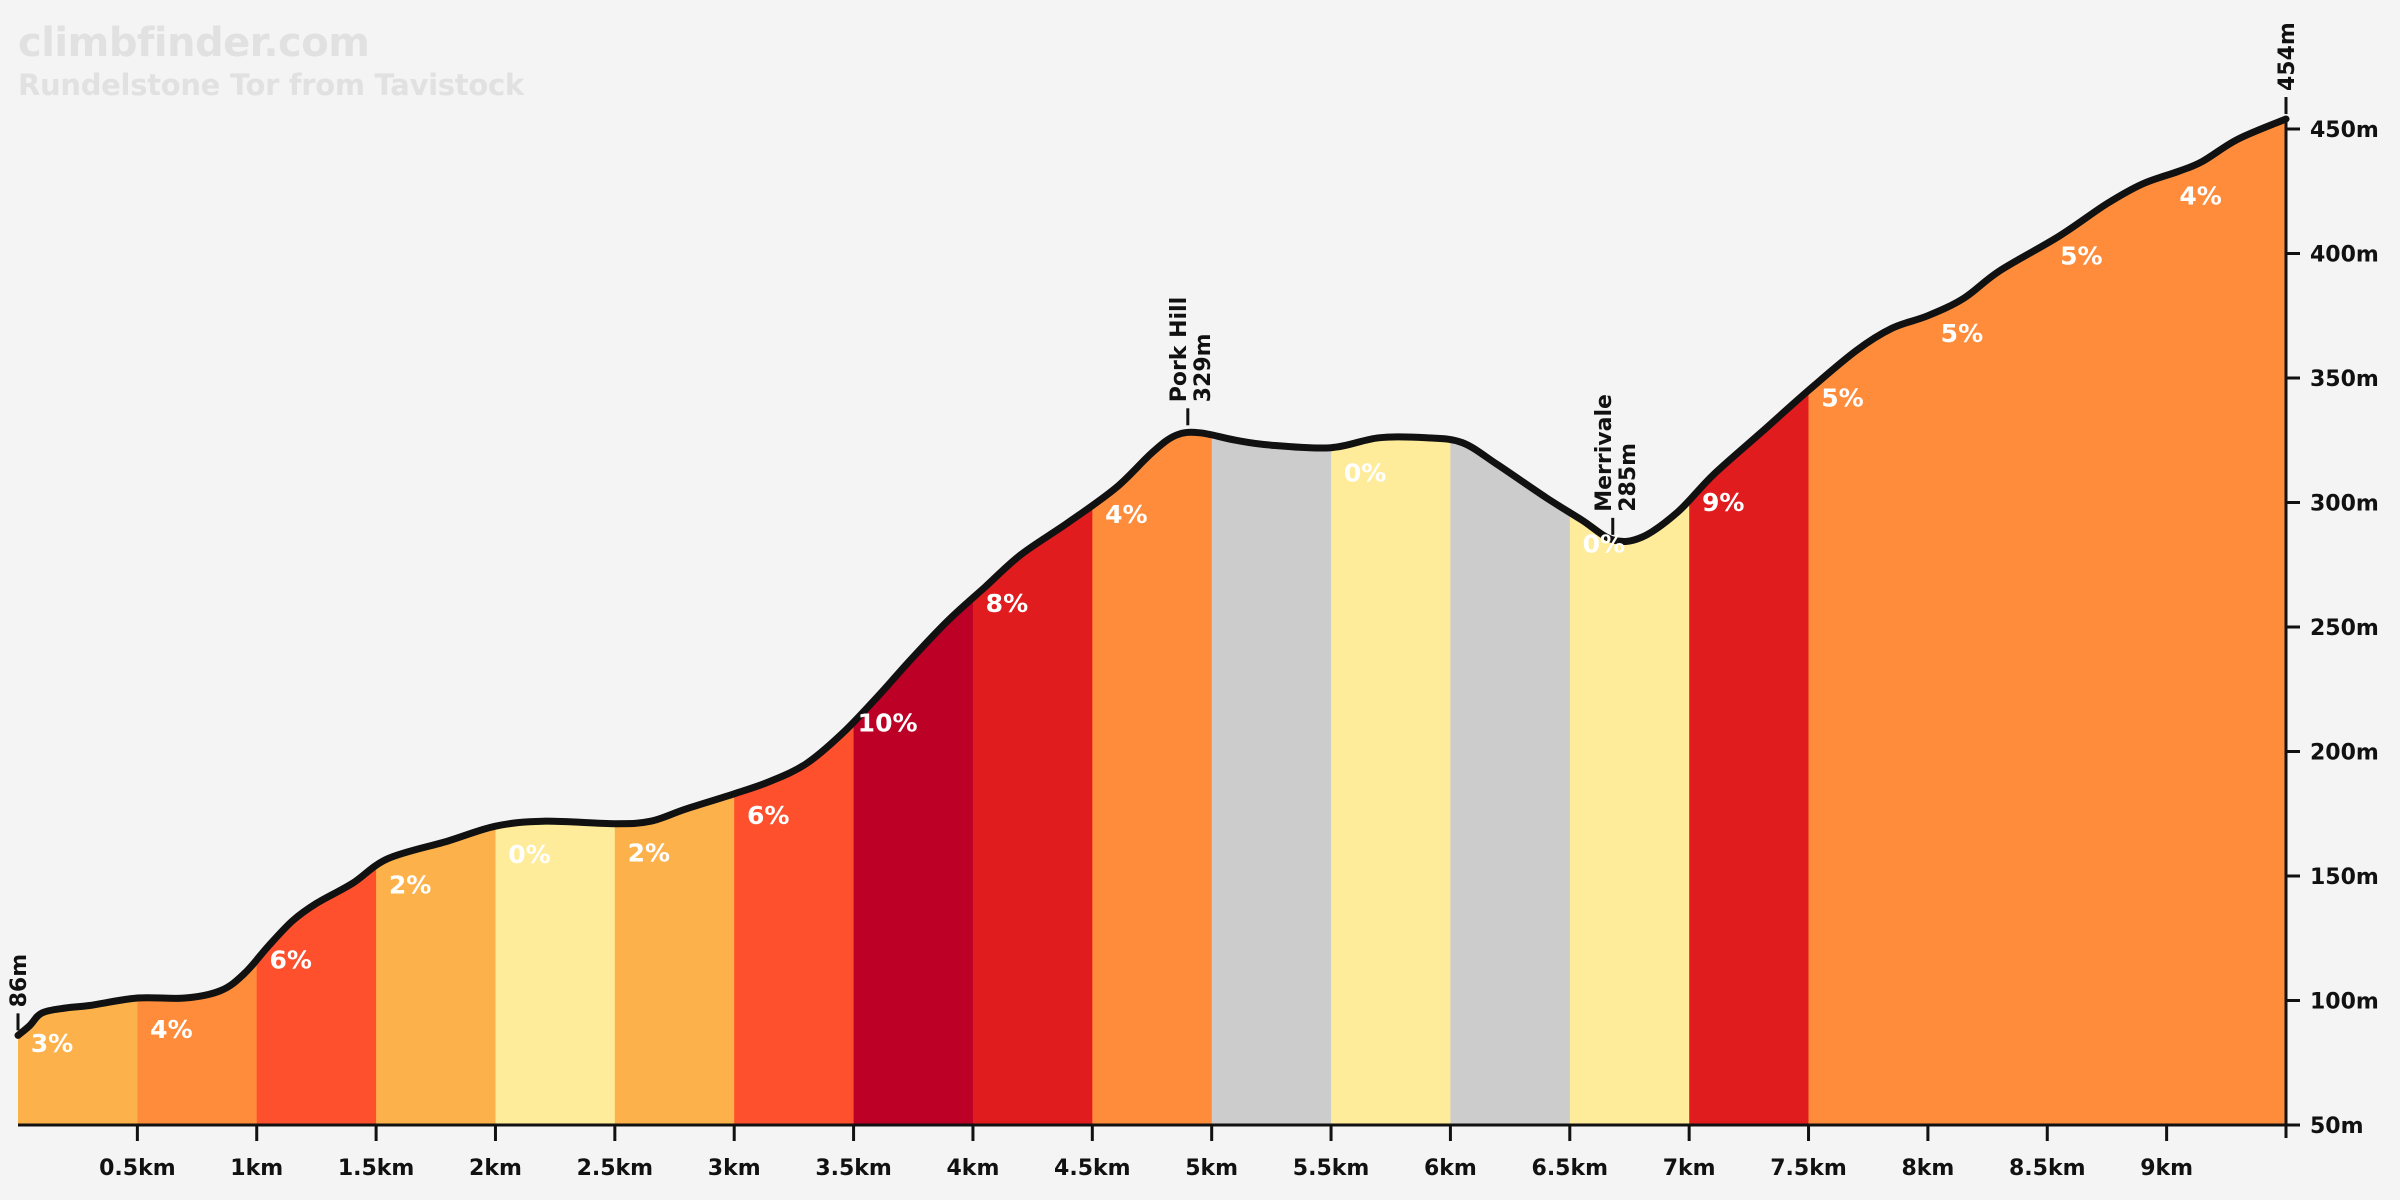  Describe the element at coordinates (1331, 1168) in the screenshot. I see `x-tick-label: 5.5km` at that location.